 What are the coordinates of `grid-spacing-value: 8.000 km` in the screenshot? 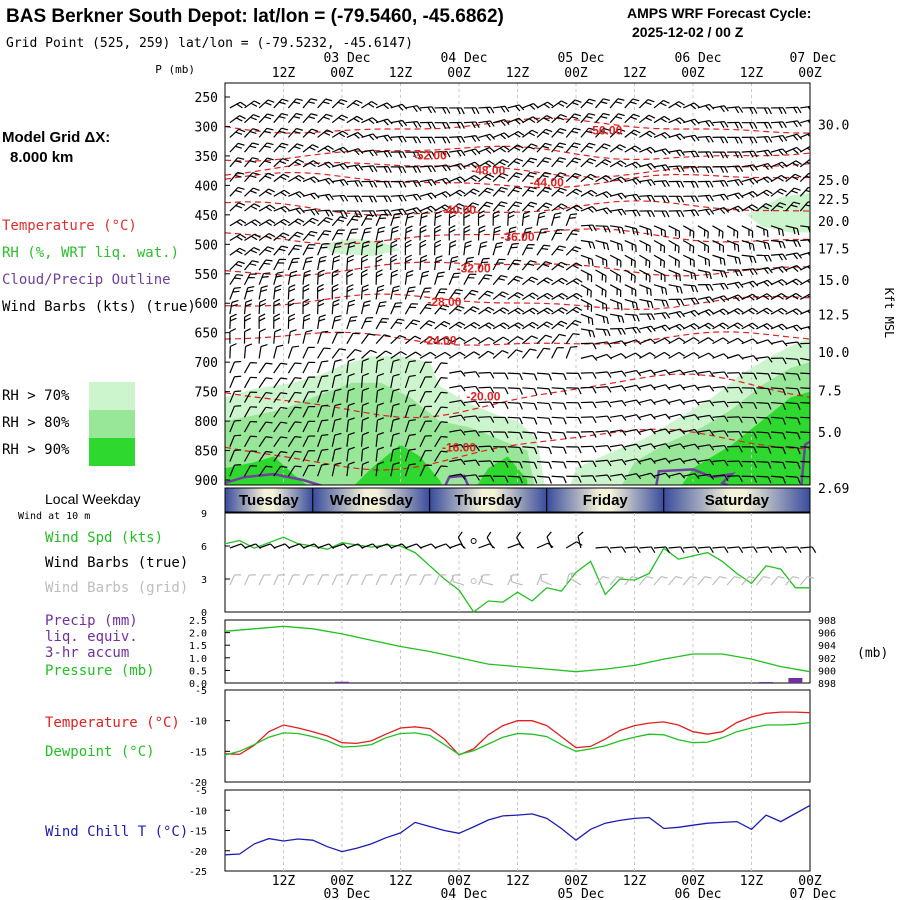 It's located at (41, 157).